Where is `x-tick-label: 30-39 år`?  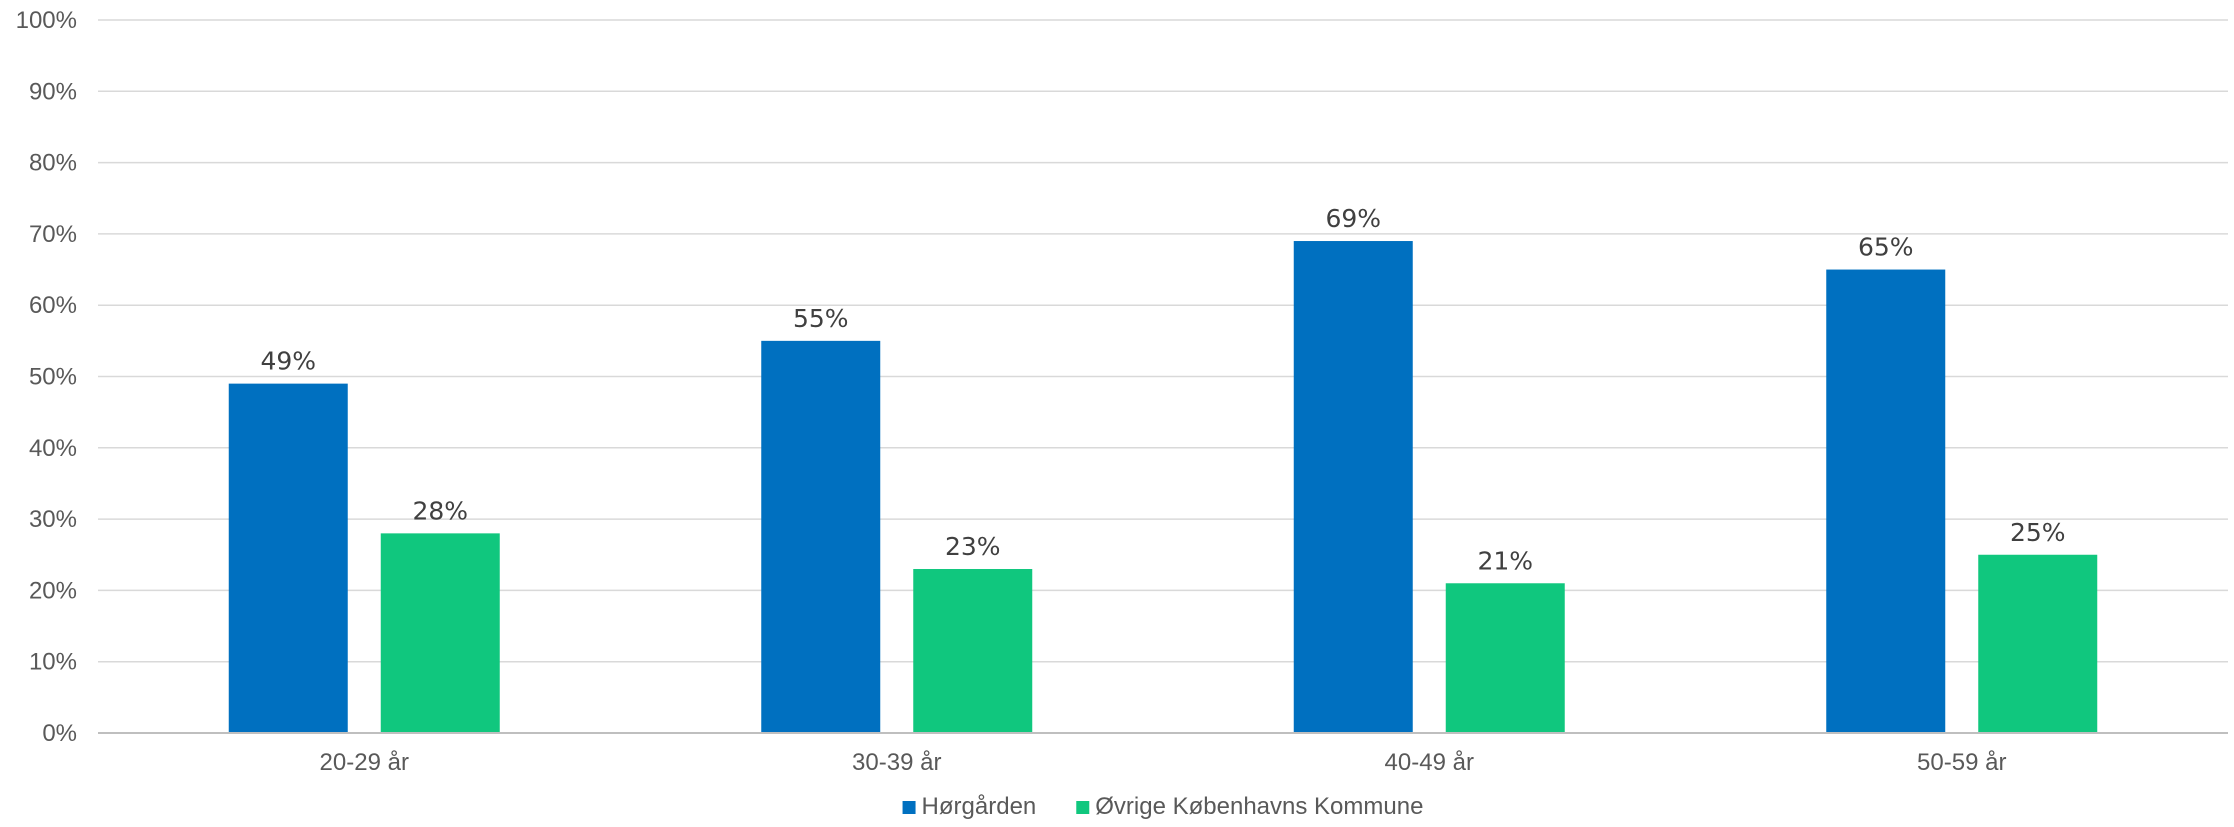 x-tick-label: 30-39 år is located at coordinates (896, 762).